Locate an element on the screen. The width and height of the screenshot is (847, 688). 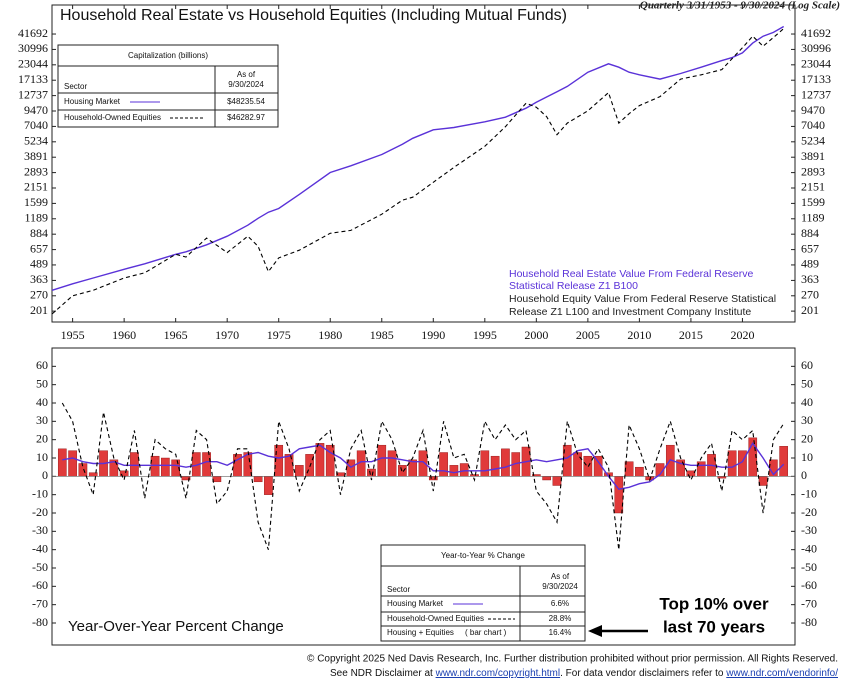
x-tick-label: 1990 is located at coordinates (433, 335).